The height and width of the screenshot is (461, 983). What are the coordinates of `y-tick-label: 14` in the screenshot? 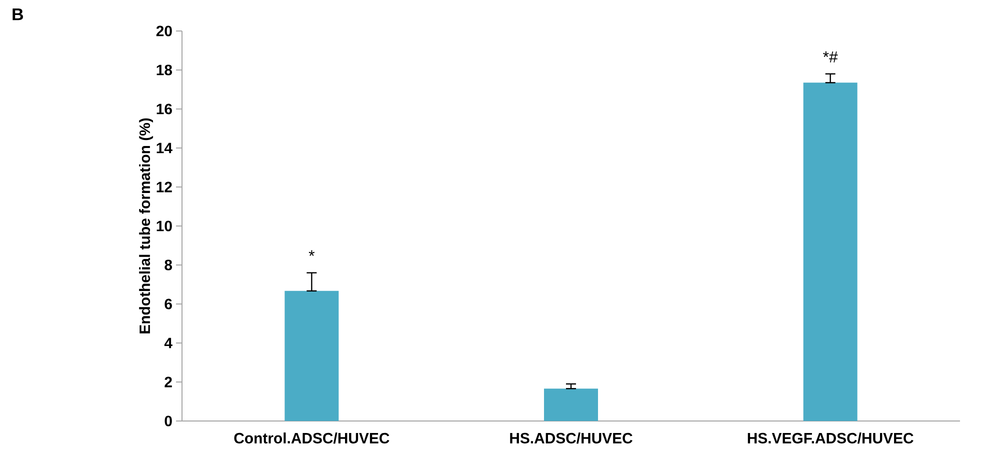 It's located at (164, 148).